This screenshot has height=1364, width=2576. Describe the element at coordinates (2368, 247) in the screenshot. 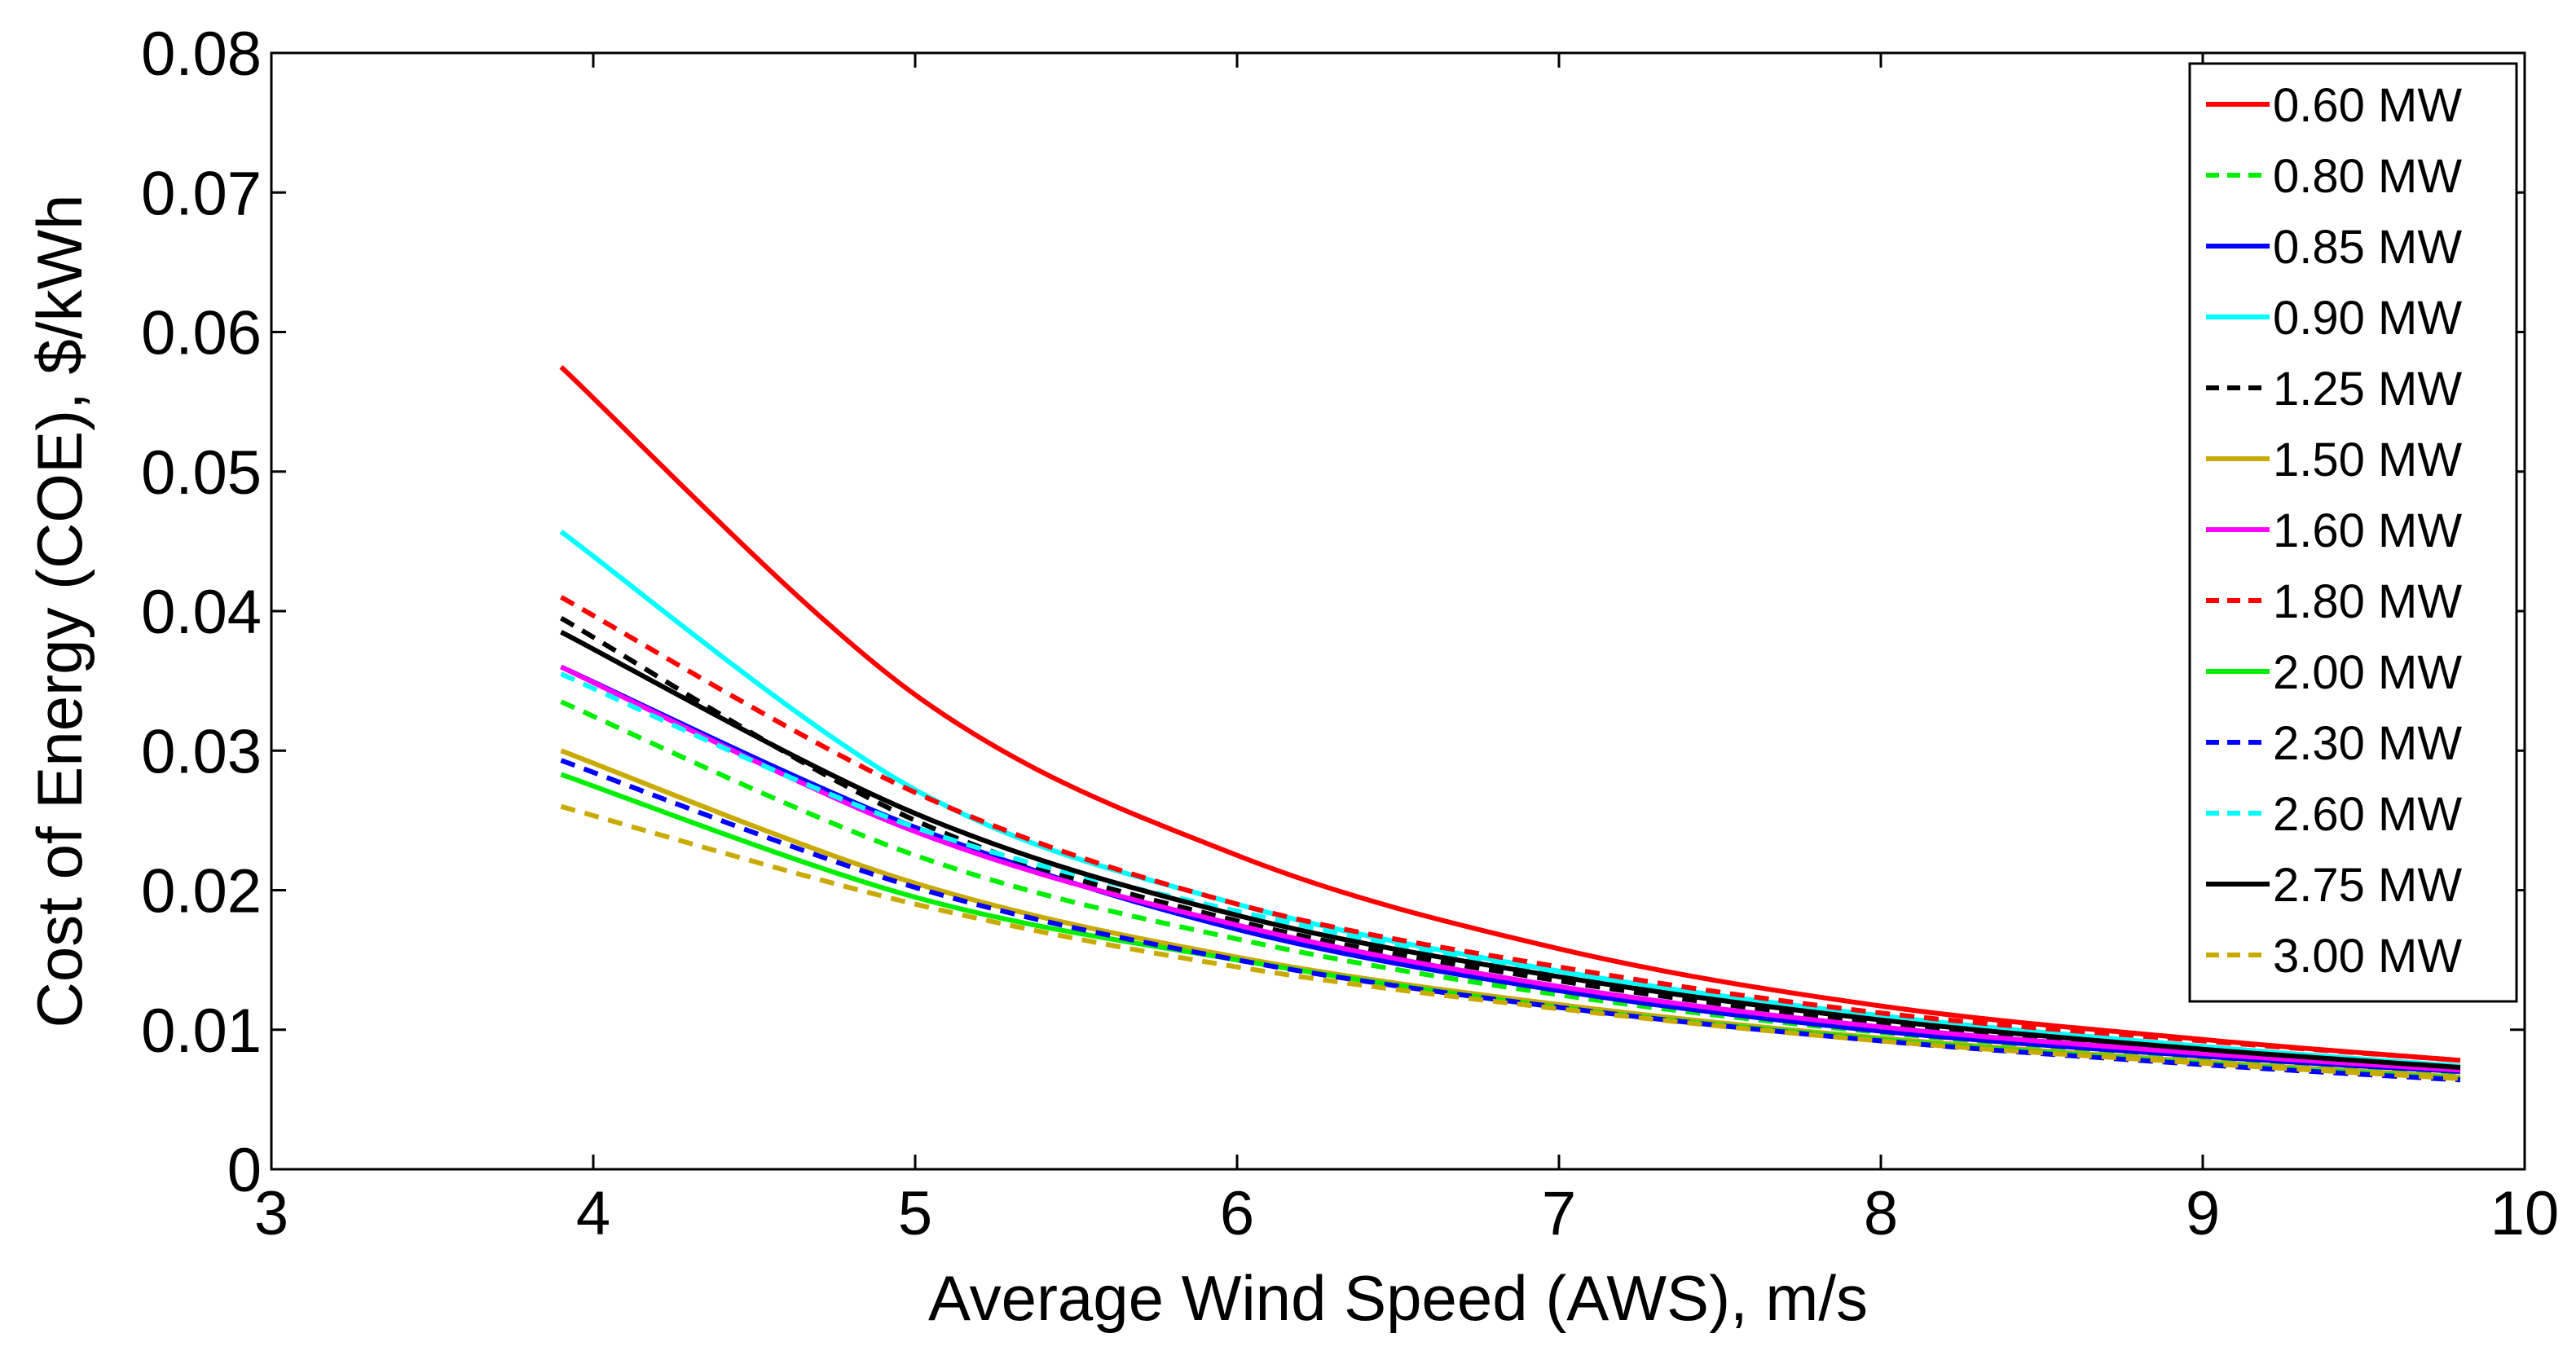

I see `legend-label: 0.85 MW` at that location.